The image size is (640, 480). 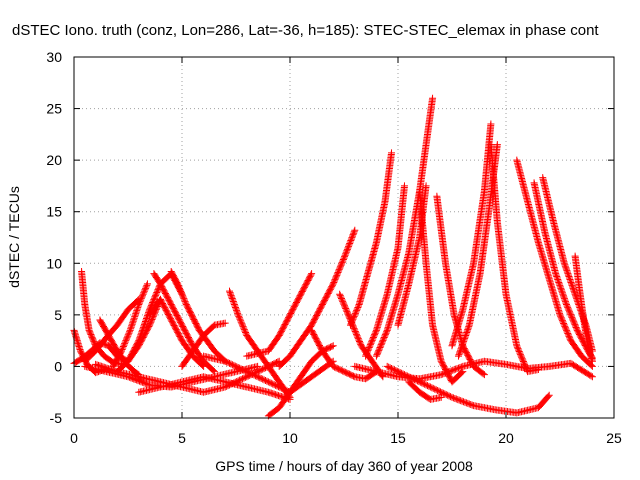 I want to click on y-tick-label: 15, so click(x=54, y=212).